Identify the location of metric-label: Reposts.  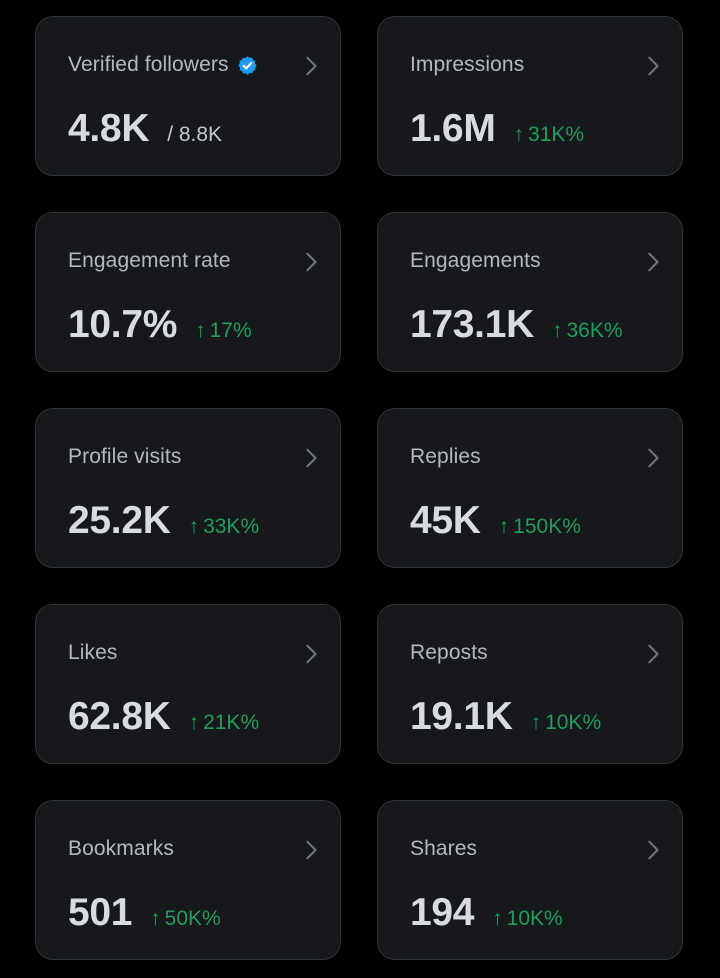
(449, 652).